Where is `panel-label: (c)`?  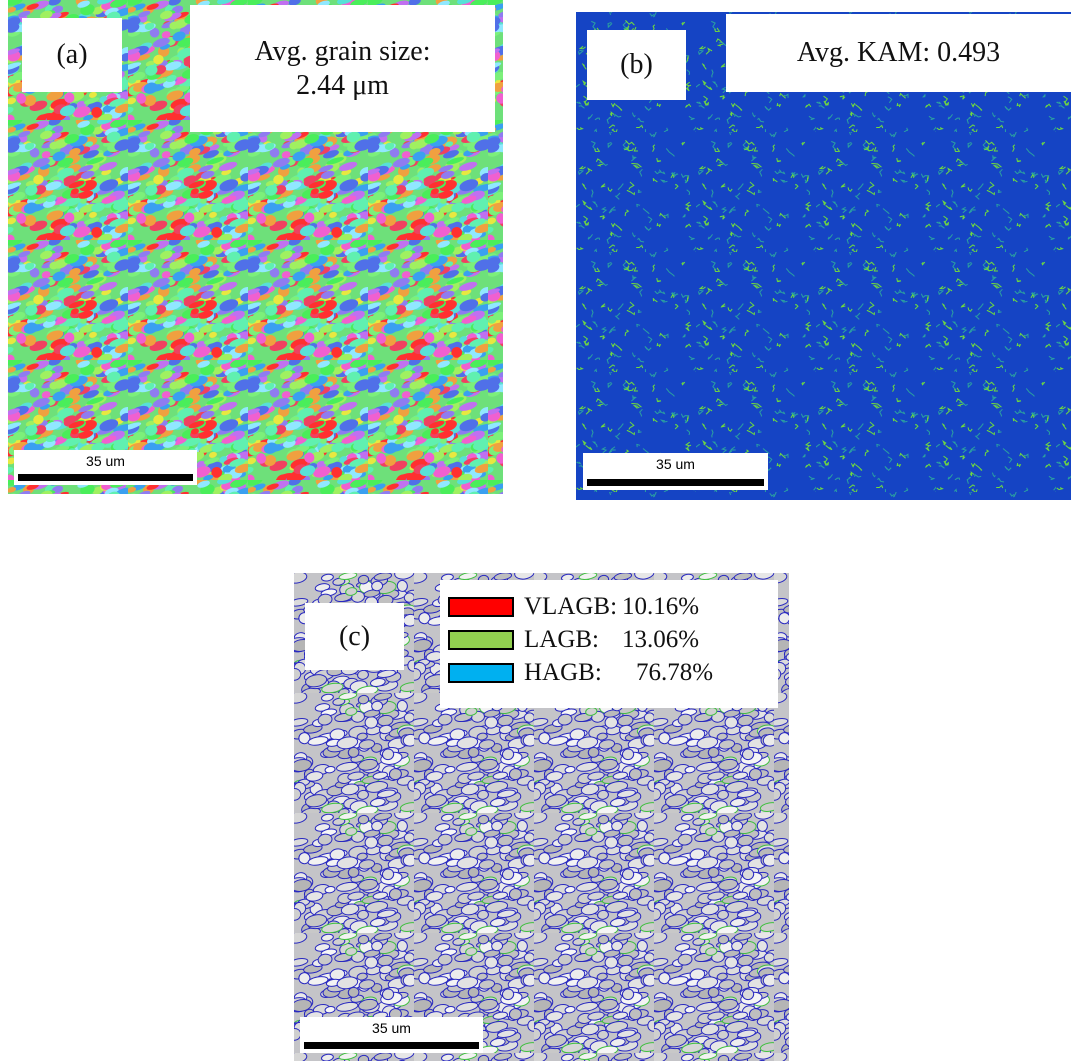 panel-label: (c) is located at coordinates (354, 636).